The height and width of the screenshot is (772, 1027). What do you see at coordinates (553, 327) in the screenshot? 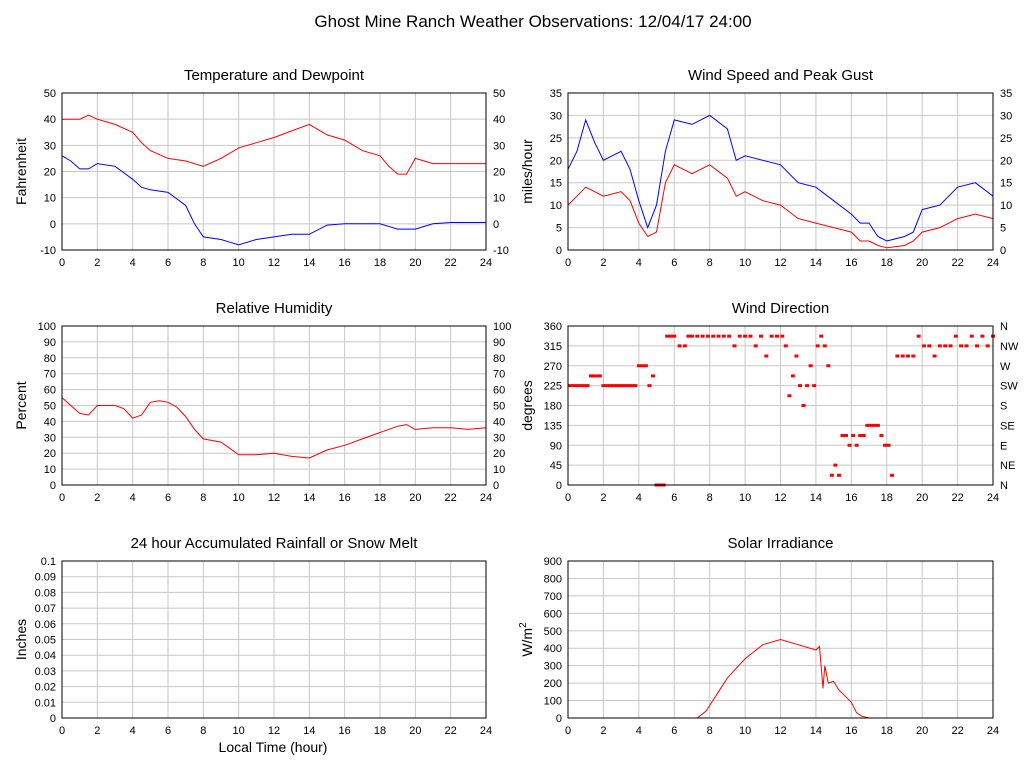
I see `y-tick-label: 360` at bounding box center [553, 327].